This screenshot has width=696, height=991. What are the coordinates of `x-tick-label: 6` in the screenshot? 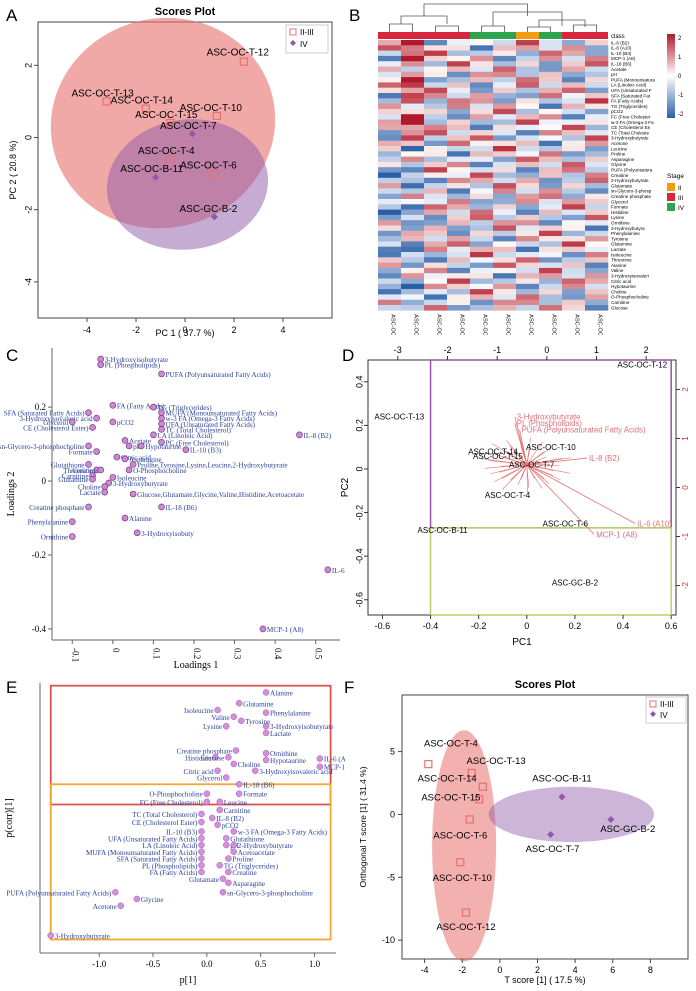 It's located at (612, 970).